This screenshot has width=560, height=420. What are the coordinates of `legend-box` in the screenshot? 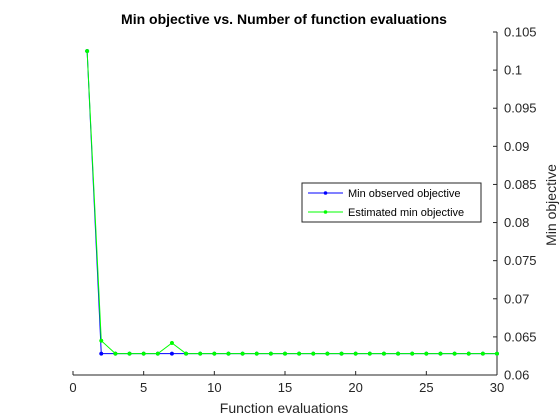 It's located at (391, 202).